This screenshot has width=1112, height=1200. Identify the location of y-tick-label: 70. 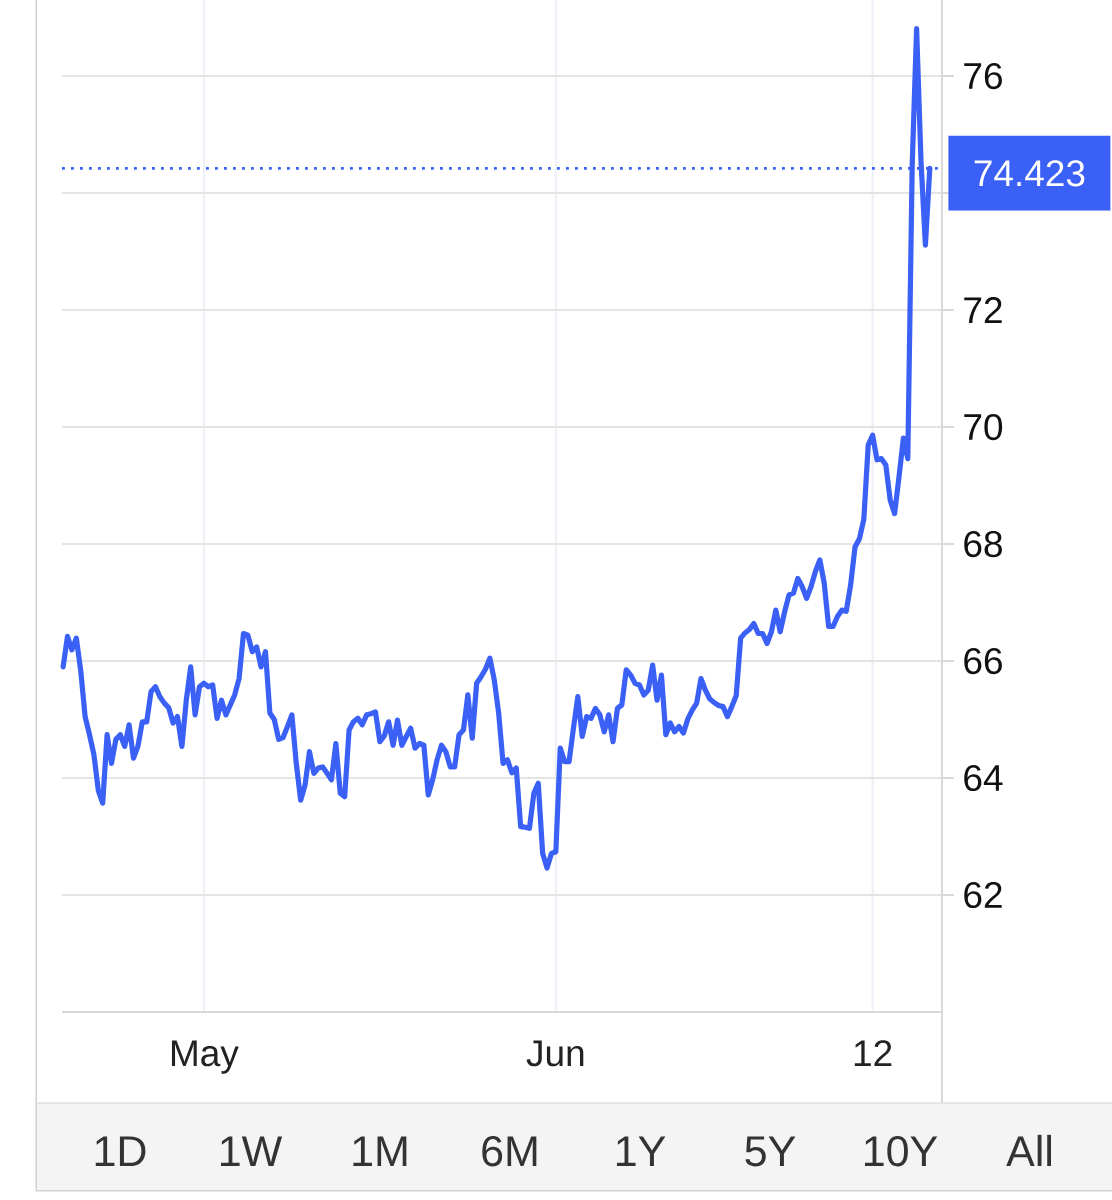
(983, 427).